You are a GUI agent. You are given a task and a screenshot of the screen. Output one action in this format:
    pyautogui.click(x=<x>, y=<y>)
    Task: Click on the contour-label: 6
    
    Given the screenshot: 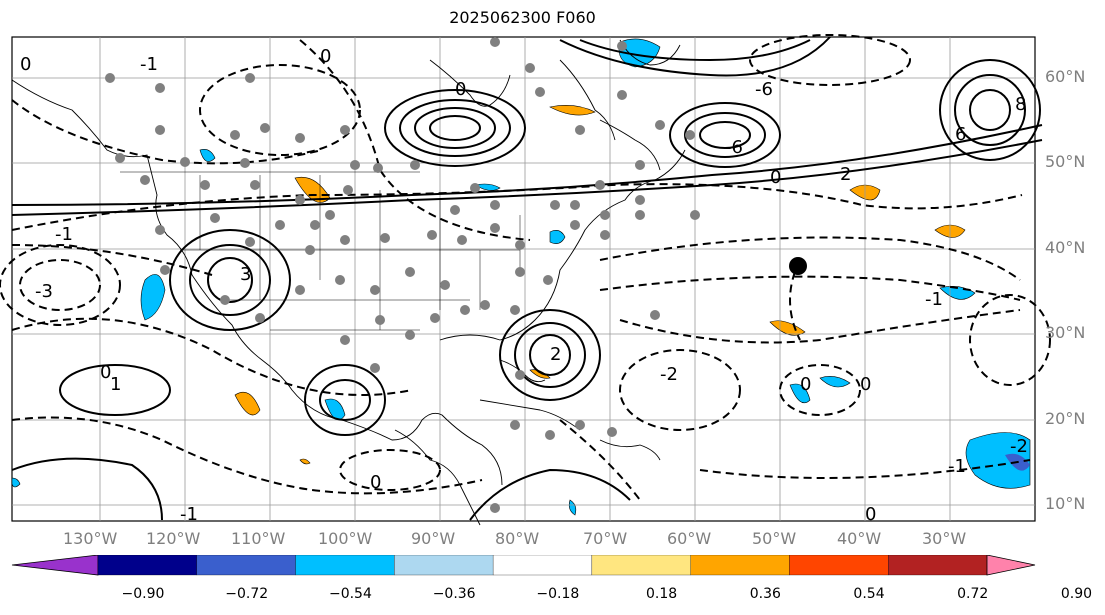 What is the action you would take?
    pyautogui.click(x=960, y=134)
    